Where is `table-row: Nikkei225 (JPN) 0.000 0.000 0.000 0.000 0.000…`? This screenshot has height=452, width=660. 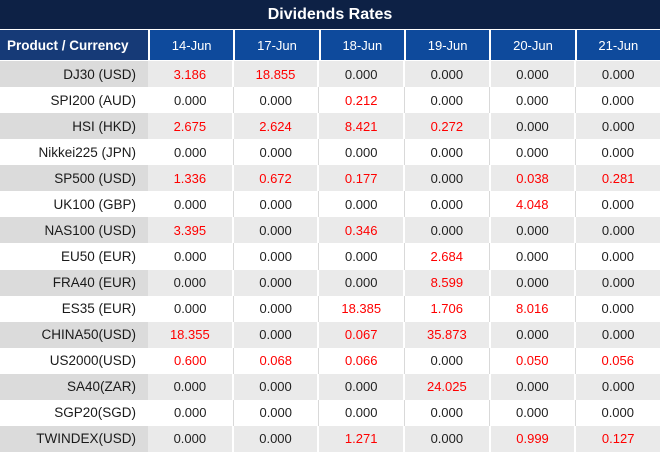 table-row: Nikkei225 (JPN) 0.000 0.000 0.000 0.000 0.000… is located at coordinates (330, 152).